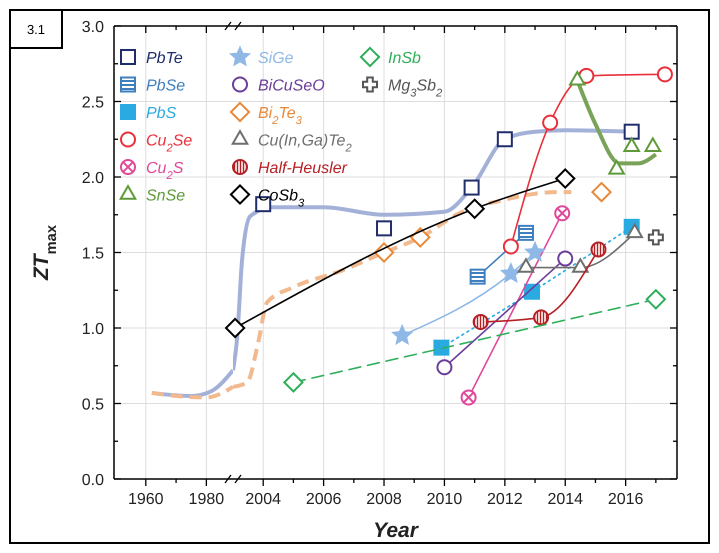 Image resolution: width=719 pixels, height=553 pixels. I want to click on legend-label: PbS, so click(161, 113).